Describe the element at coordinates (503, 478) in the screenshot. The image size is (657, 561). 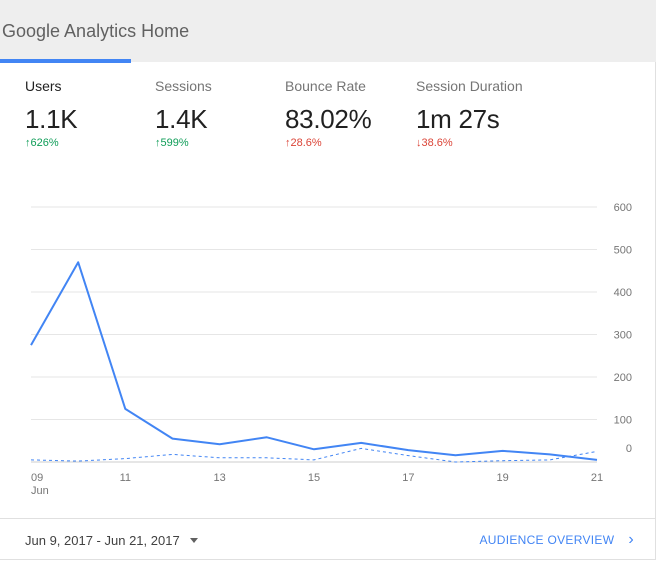
I see `x-tick-label: 19` at that location.